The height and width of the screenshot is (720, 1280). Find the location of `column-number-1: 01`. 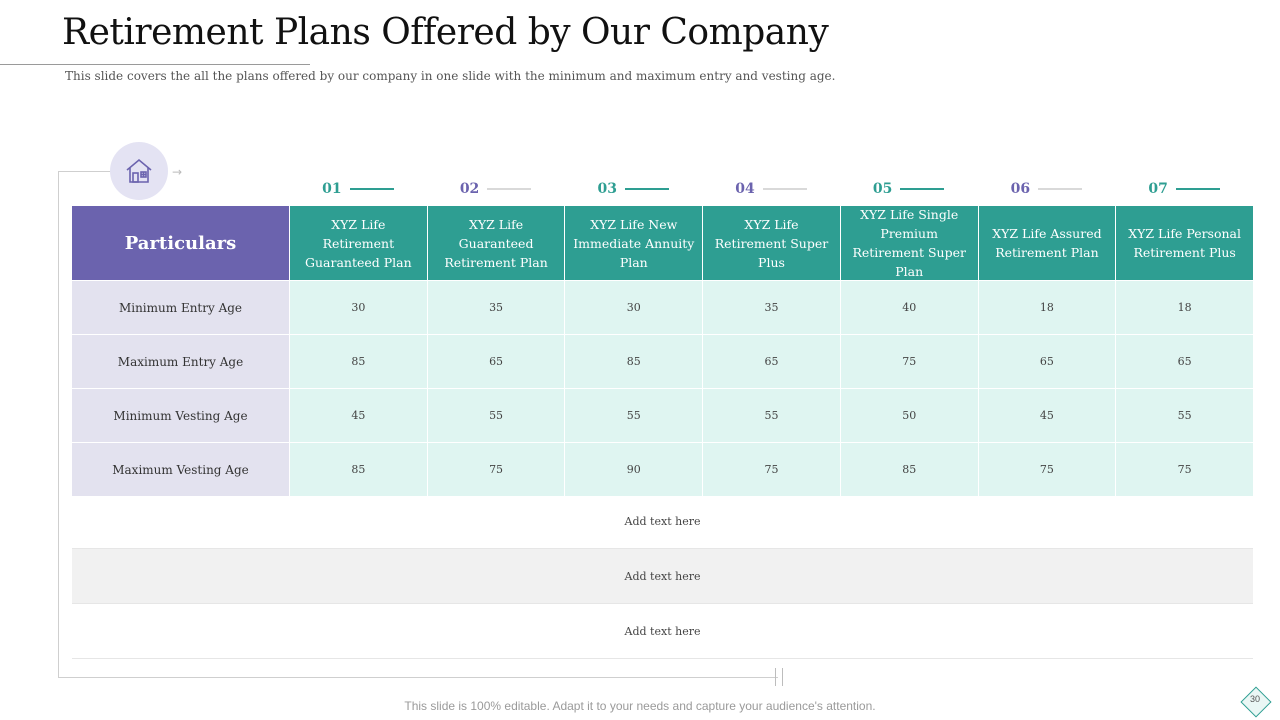

column-number-1: 01 is located at coordinates (358, 189).